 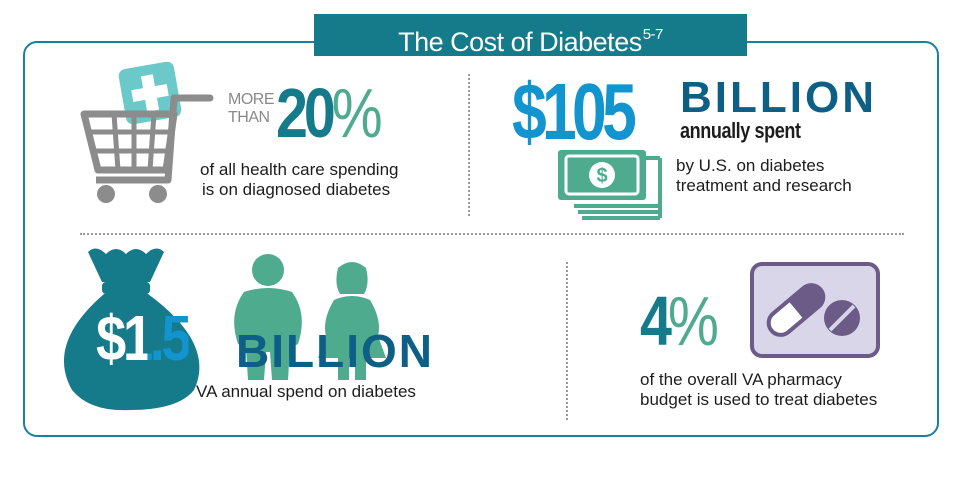 What do you see at coordinates (764, 185) in the screenshot?
I see `us-spend-desc-line2: treatment and research` at bounding box center [764, 185].